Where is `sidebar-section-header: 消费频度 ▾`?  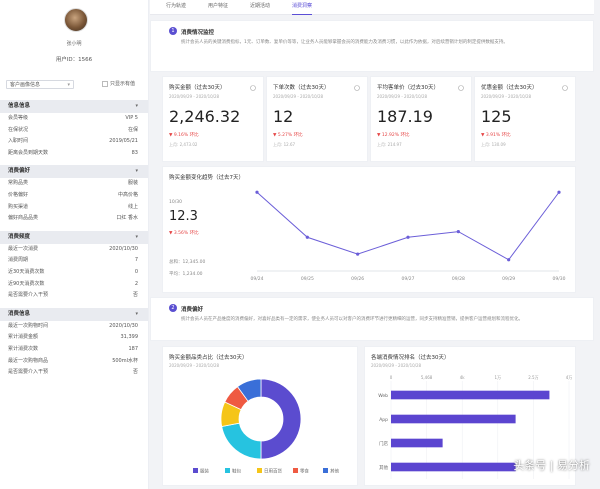
sidebar-section-header: 消费频度 ▾ is located at coordinates (74, 237).